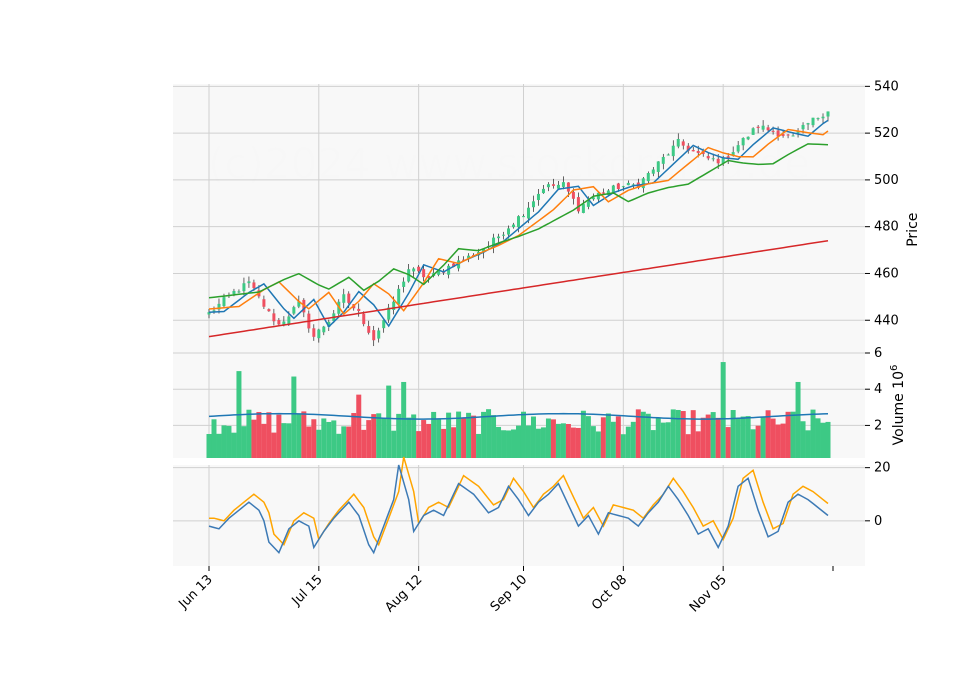 The height and width of the screenshot is (694, 960). Describe the element at coordinates (518, 509) in the screenshot. I see `oscillator-line` at that location.